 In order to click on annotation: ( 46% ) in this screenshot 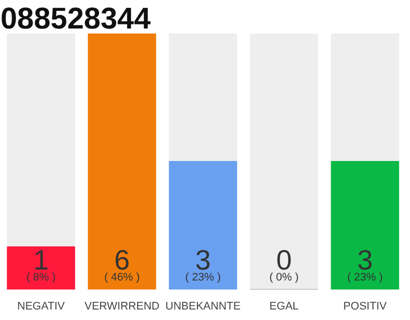, I will do `click(122, 278)`.